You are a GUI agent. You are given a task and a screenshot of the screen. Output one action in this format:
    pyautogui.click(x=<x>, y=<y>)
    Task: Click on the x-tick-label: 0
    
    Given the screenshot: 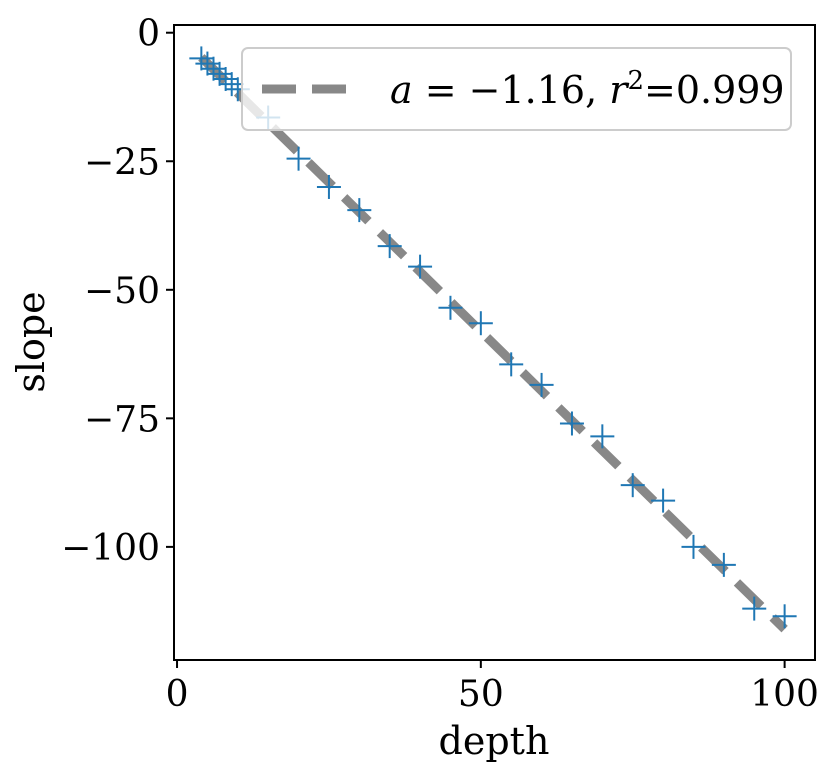 What is the action you would take?
    pyautogui.click(x=177, y=694)
    